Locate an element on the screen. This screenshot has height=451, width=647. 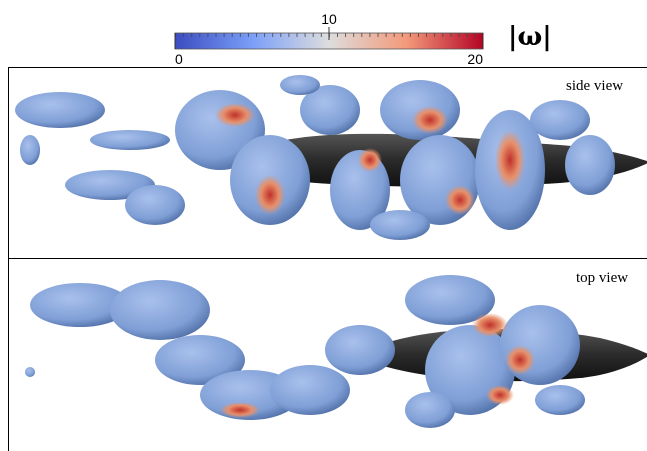
colorbar: |ω| 0 10 20 is located at coordinates (363, 39).